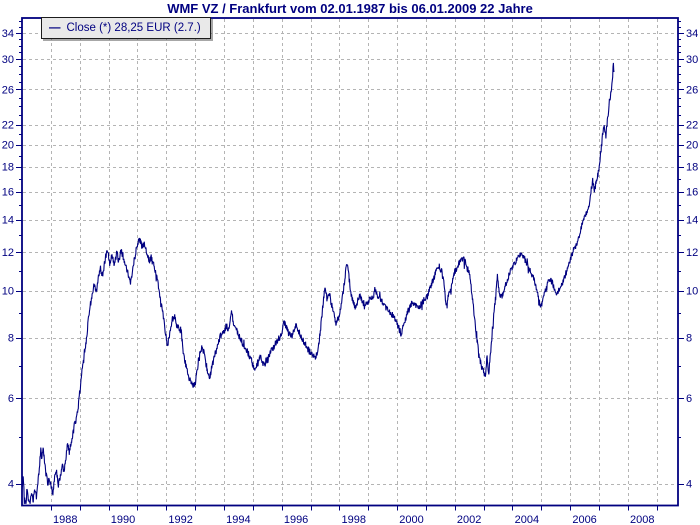 The width and height of the screenshot is (700, 525). I want to click on x-axis-label: 1996, so click(296, 519).